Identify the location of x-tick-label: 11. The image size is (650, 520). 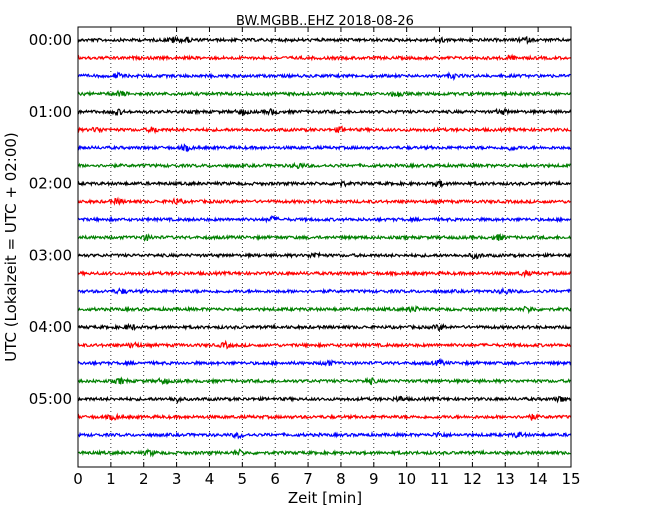
(439, 479).